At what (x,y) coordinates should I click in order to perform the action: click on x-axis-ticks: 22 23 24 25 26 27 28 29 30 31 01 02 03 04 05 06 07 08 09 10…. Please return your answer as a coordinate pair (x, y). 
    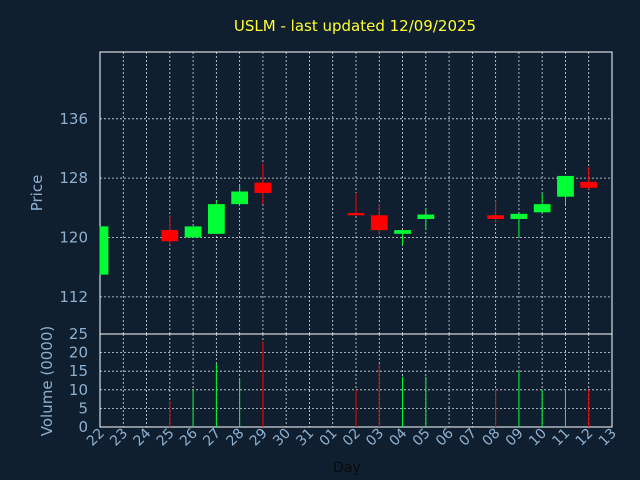
    Looking at the image, I should click on (352, 437).